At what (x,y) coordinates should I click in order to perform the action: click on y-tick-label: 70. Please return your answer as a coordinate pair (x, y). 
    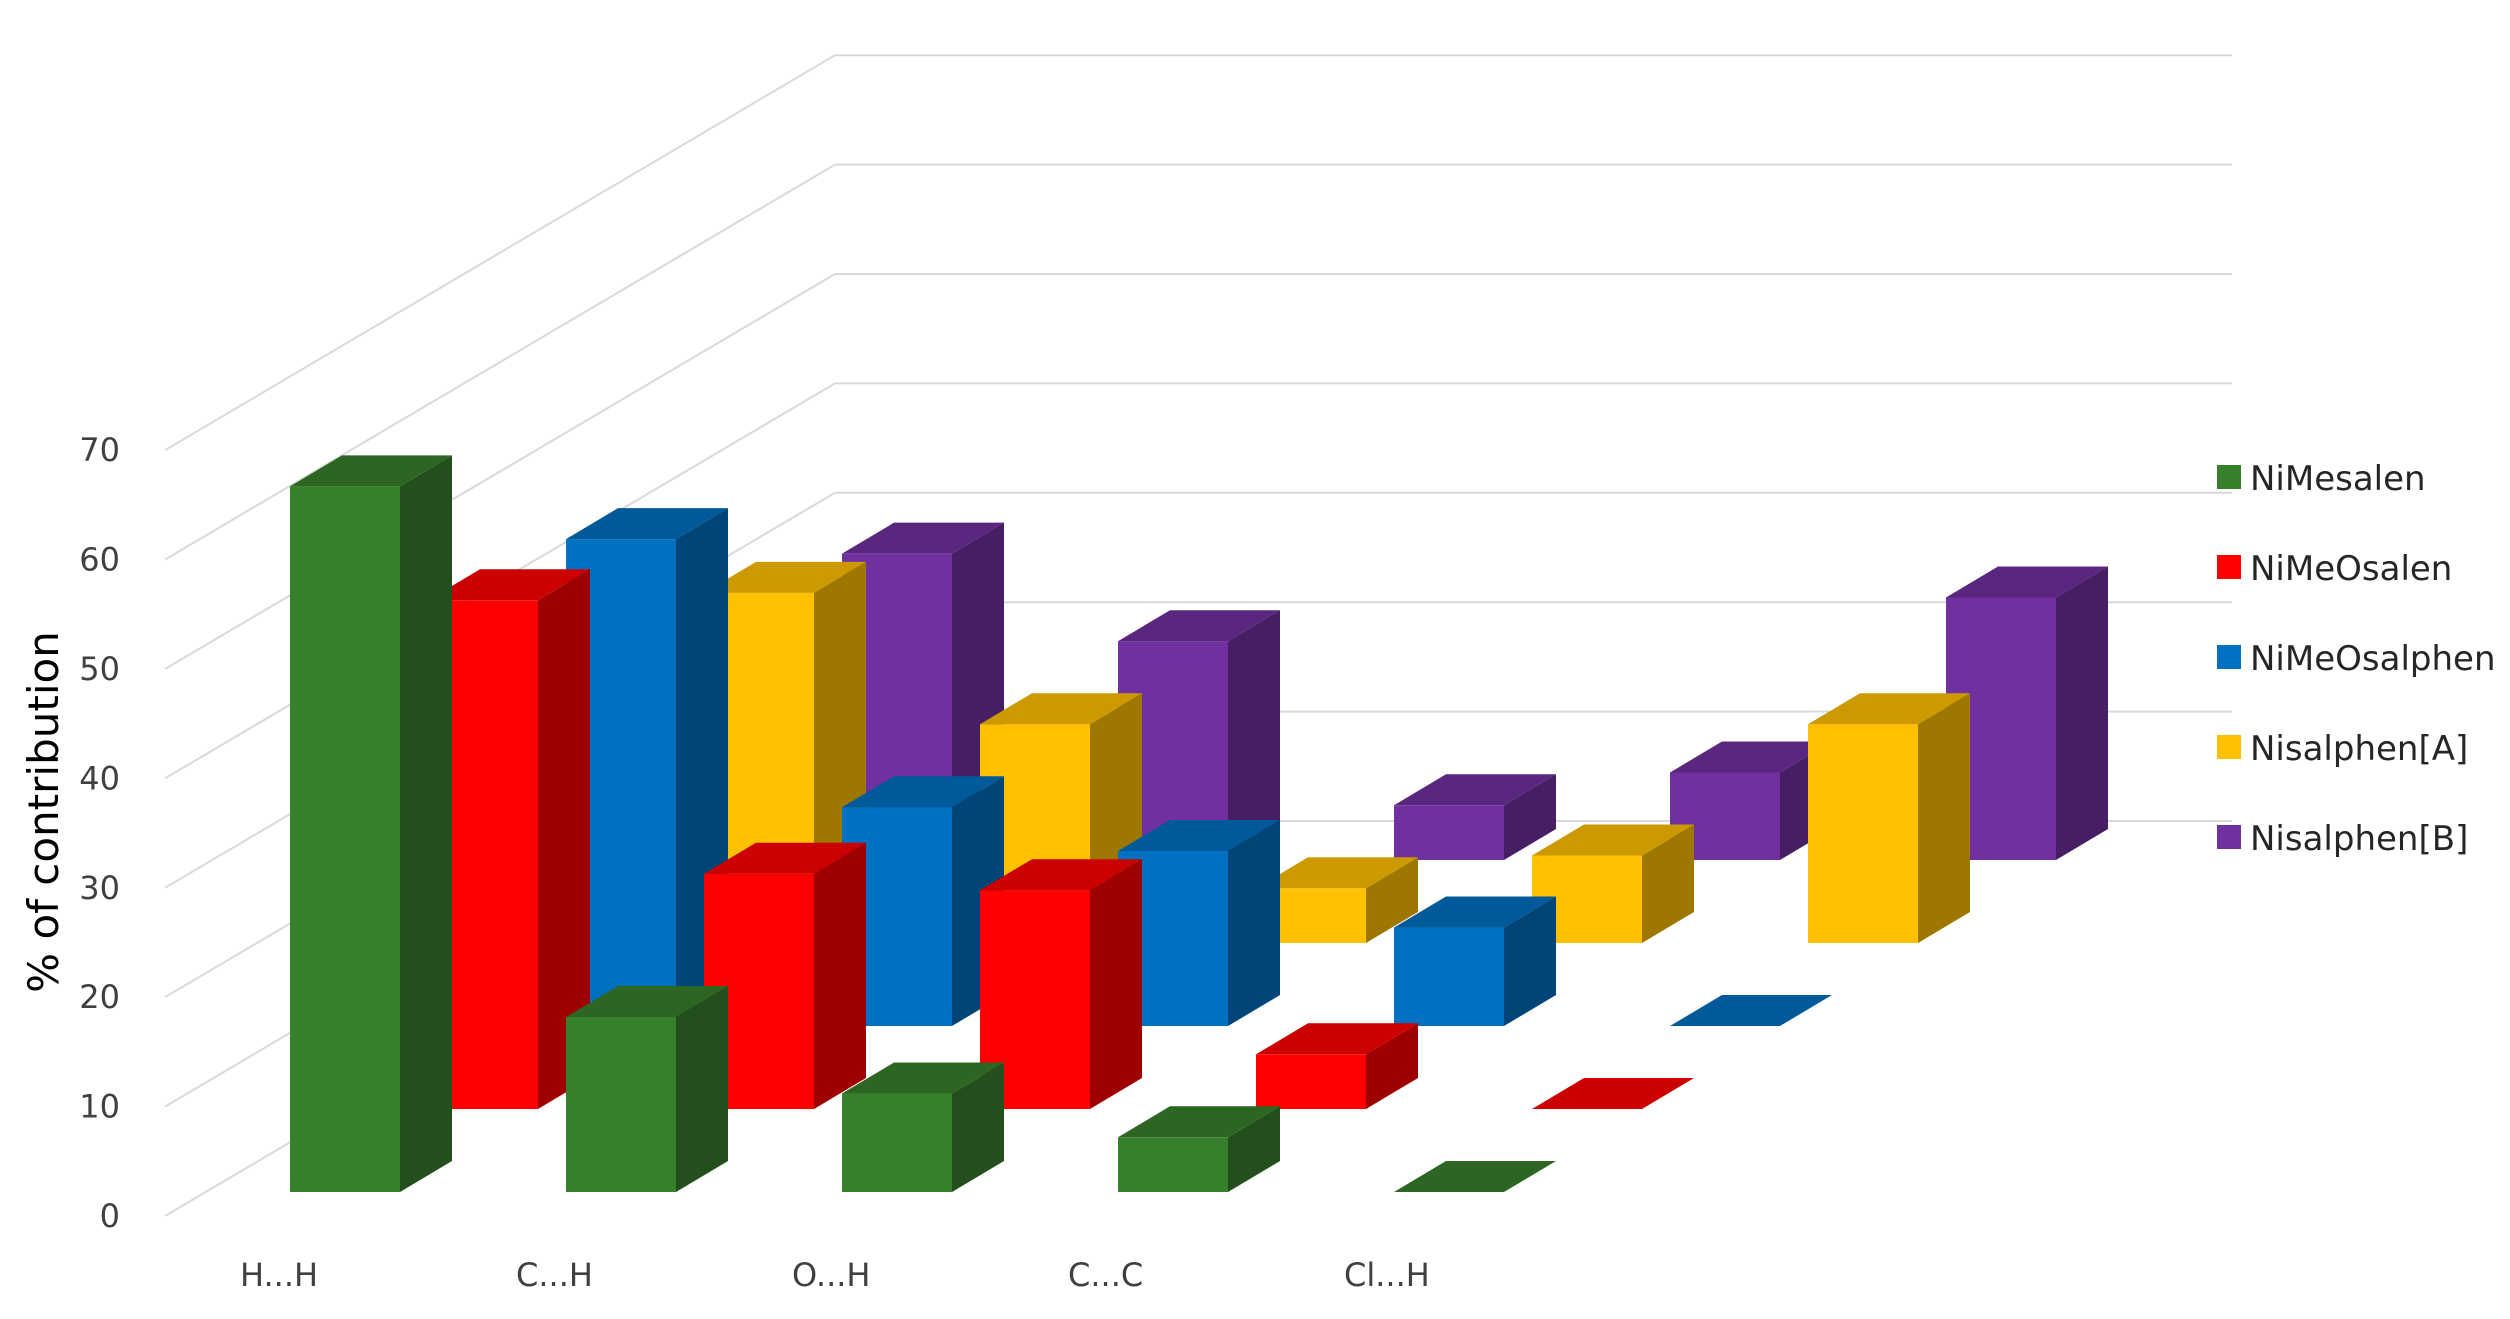
    Looking at the image, I should click on (99, 450).